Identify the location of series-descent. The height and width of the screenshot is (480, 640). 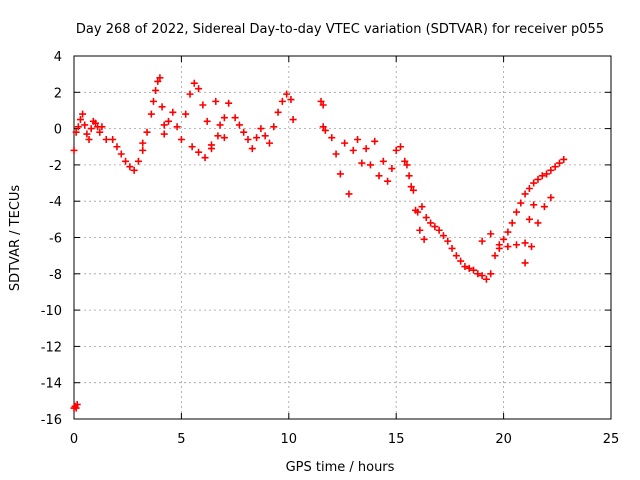
(432, 207).